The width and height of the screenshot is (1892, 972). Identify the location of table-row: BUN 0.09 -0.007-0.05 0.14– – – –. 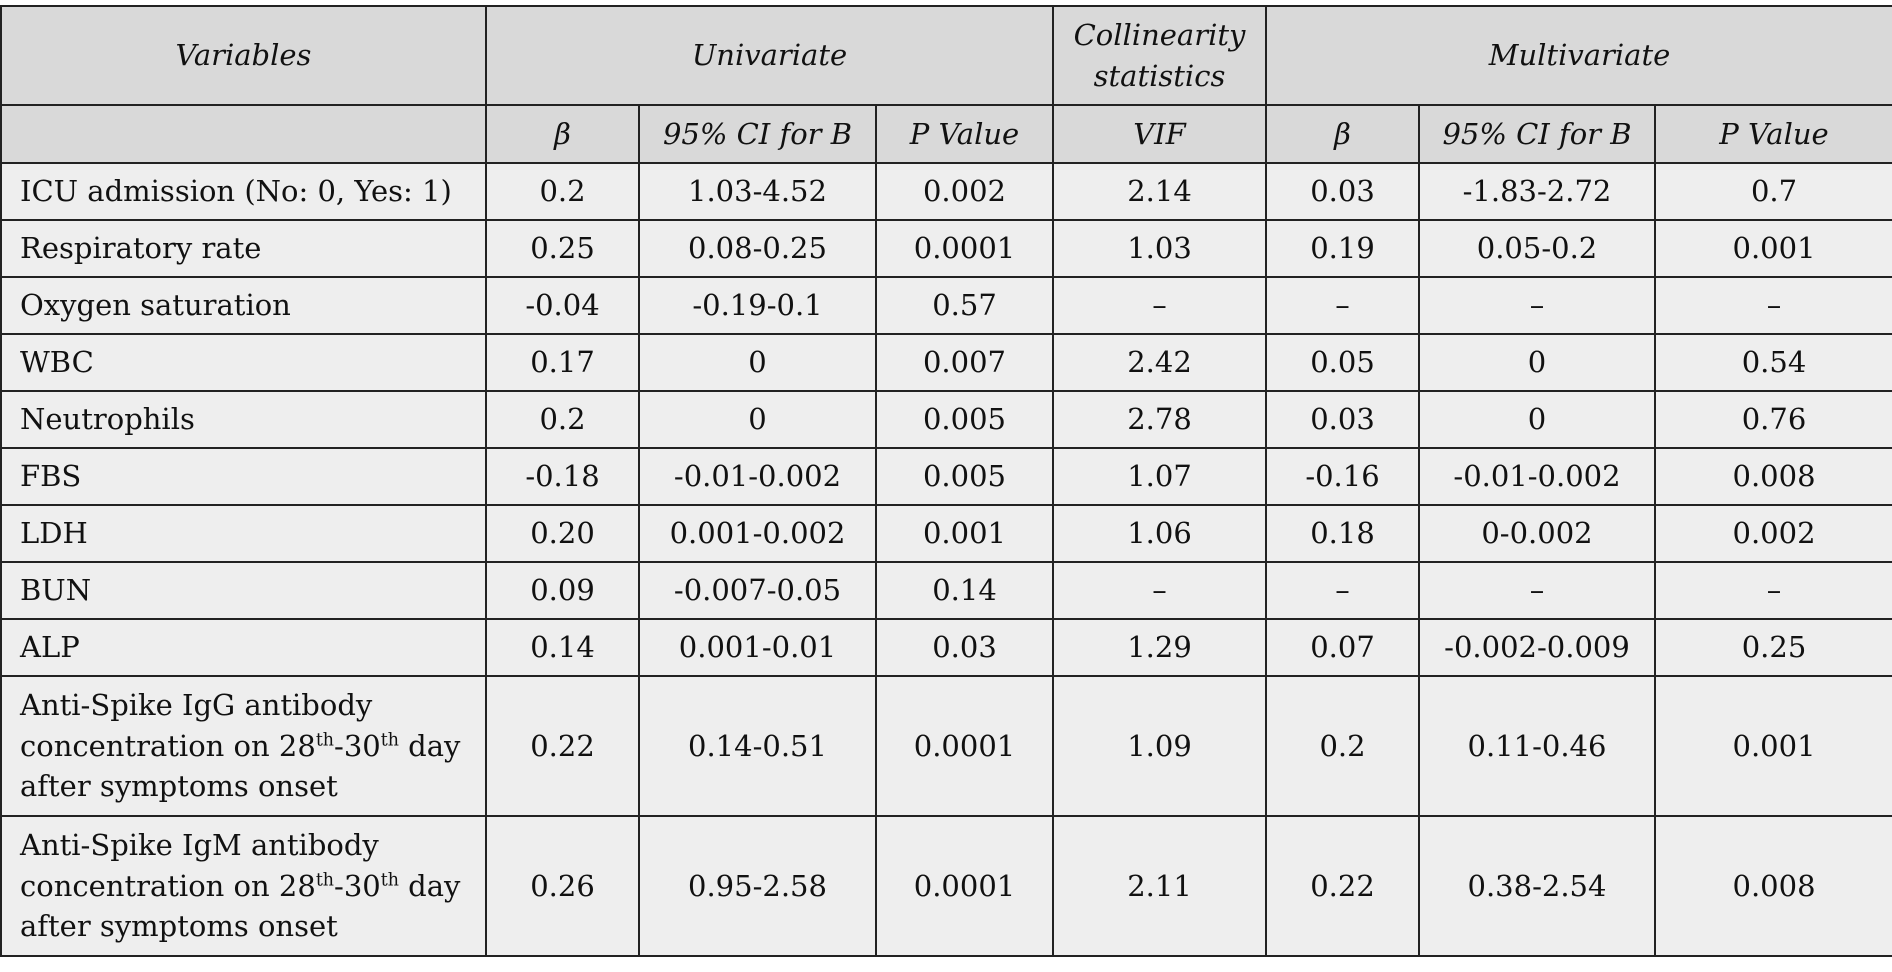
(946, 590).